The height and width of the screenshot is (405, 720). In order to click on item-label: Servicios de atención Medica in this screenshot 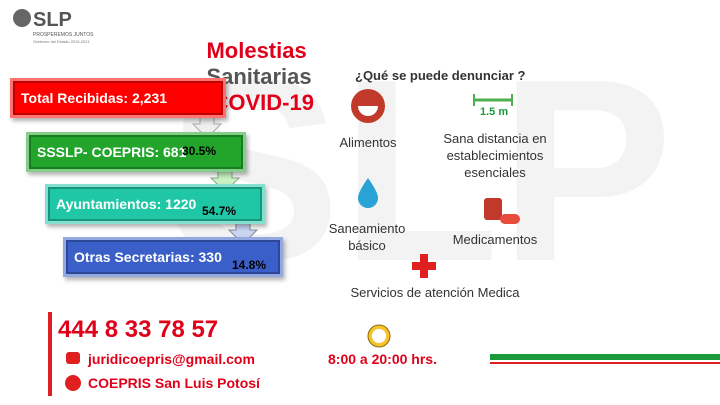, I will do `click(435, 292)`.